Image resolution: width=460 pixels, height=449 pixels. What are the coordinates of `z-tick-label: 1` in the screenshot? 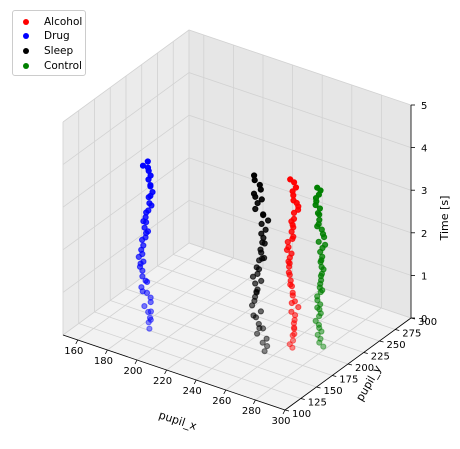 It's located at (424, 276).